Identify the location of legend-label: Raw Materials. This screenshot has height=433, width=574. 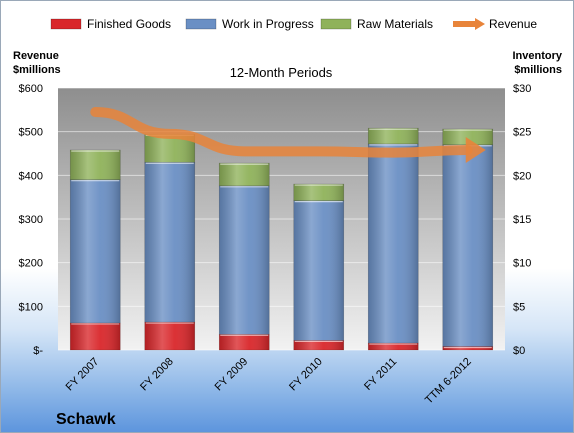
(395, 24).